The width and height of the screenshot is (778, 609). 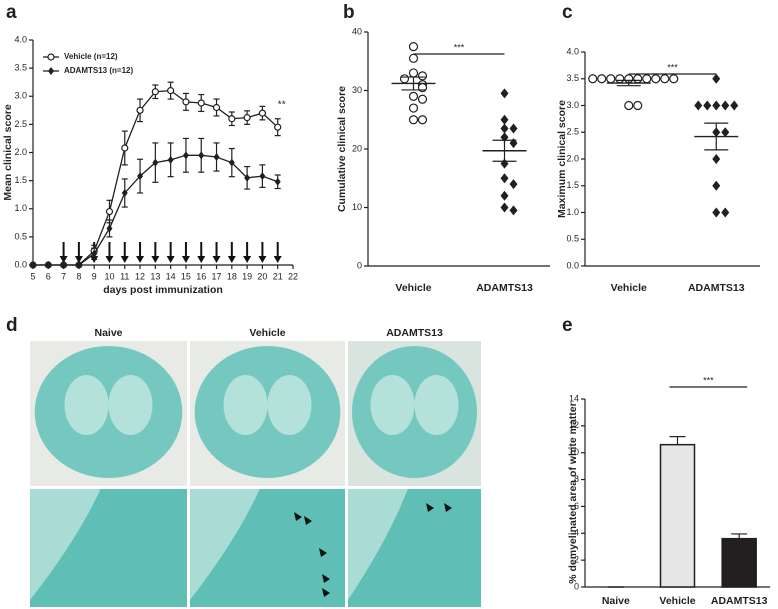 I want to click on panel-letter: a, so click(x=11, y=12).